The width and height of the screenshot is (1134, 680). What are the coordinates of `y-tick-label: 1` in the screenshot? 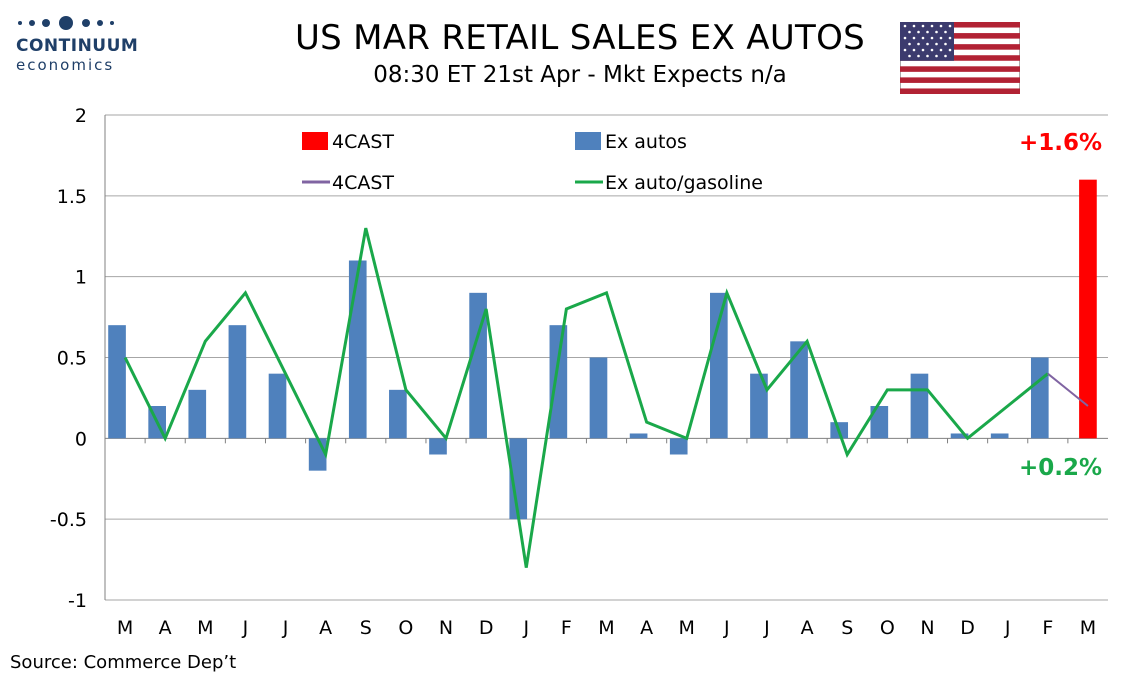 It's located at (81, 278).